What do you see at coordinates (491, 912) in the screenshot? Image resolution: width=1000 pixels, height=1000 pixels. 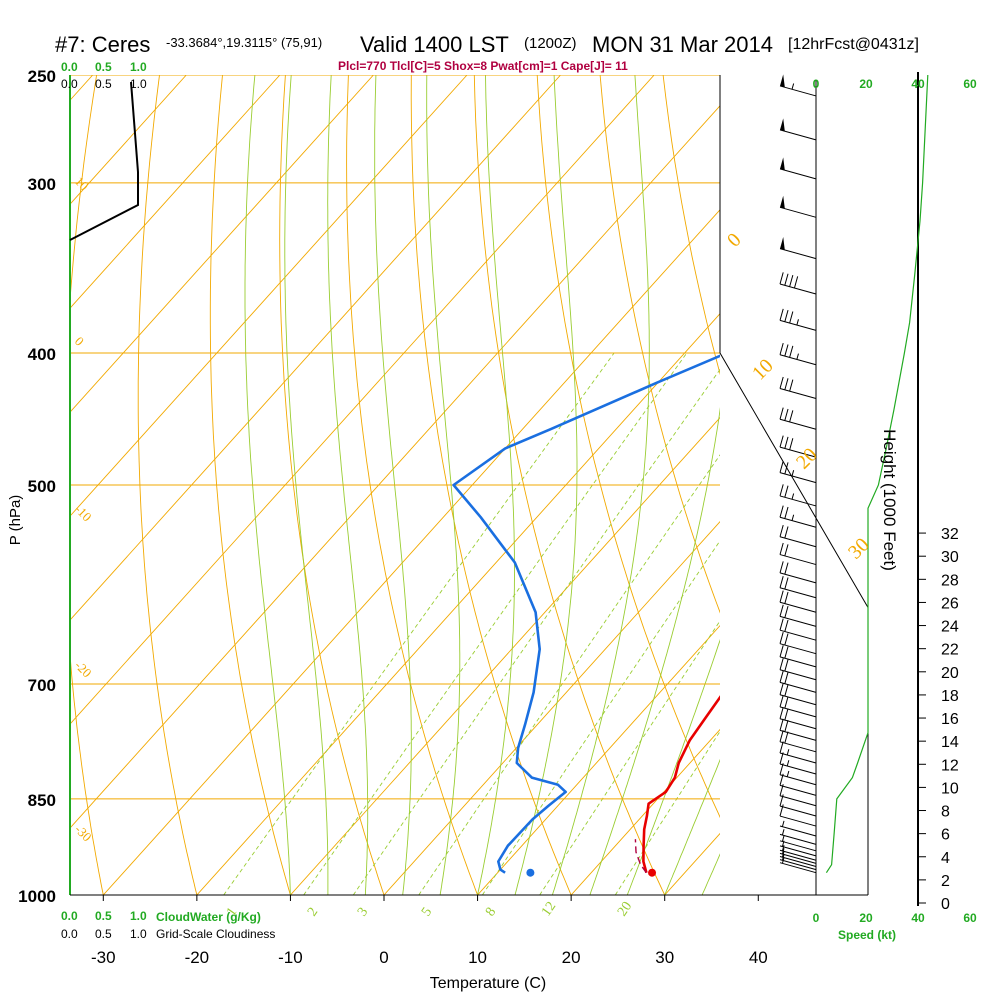 I see `mixing-ratio-label: 8` at bounding box center [491, 912].